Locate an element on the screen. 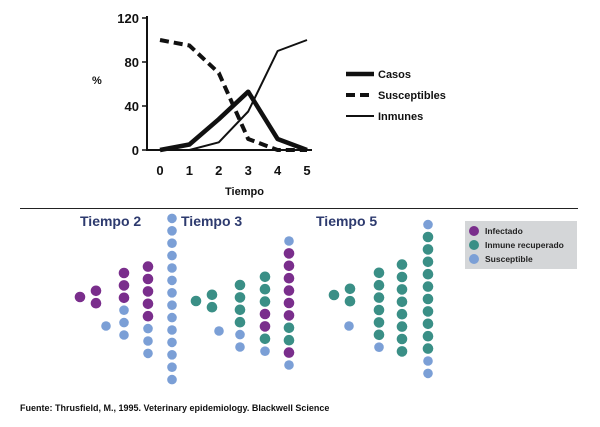 The width and height of the screenshot is (600, 427). chart-legend: Casos Susceptibles Inmunes is located at coordinates (396, 96).